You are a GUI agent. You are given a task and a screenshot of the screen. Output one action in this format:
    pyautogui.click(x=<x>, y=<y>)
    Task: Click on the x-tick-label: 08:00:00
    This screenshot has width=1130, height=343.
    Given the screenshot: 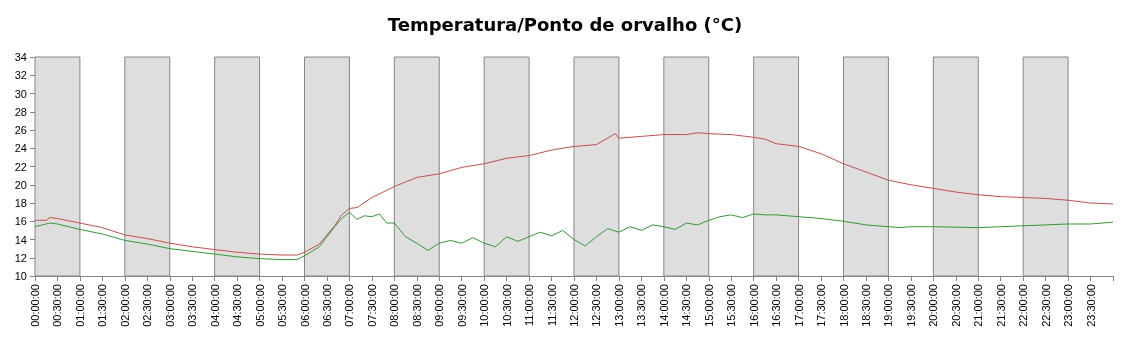 What is the action you would take?
    pyautogui.click(x=394, y=305)
    